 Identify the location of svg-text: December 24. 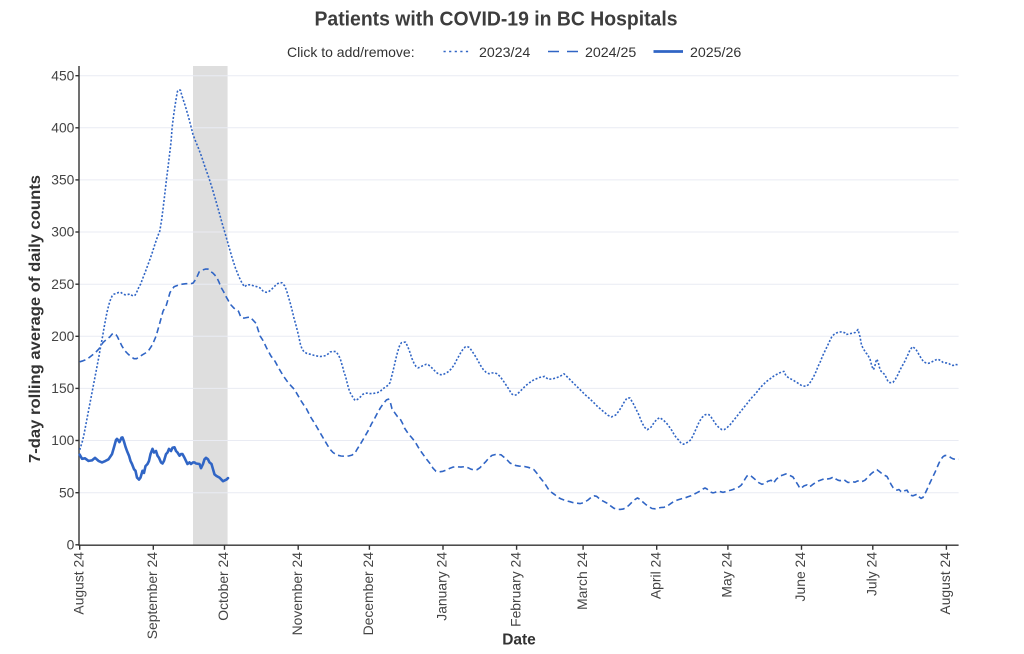
(368, 594).